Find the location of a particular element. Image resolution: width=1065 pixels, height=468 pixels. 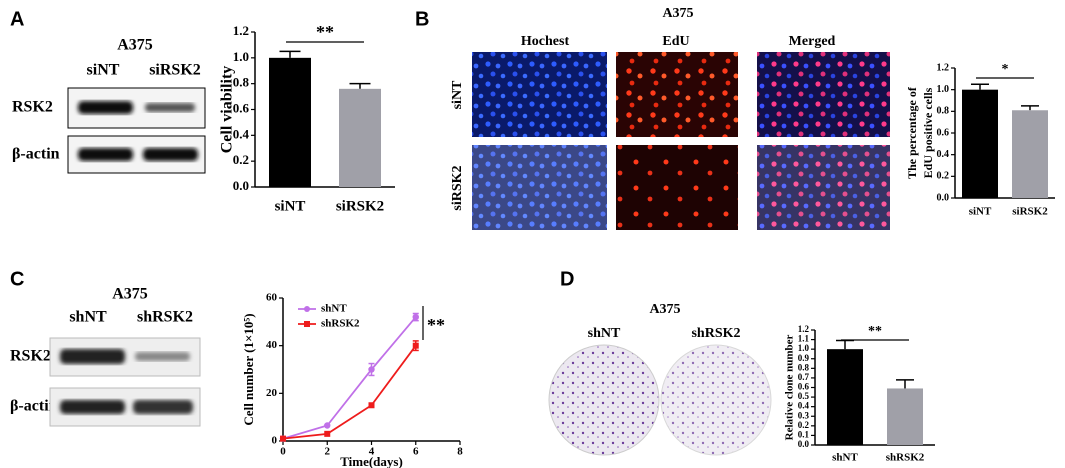

lane-label: shNT is located at coordinates (88, 317).